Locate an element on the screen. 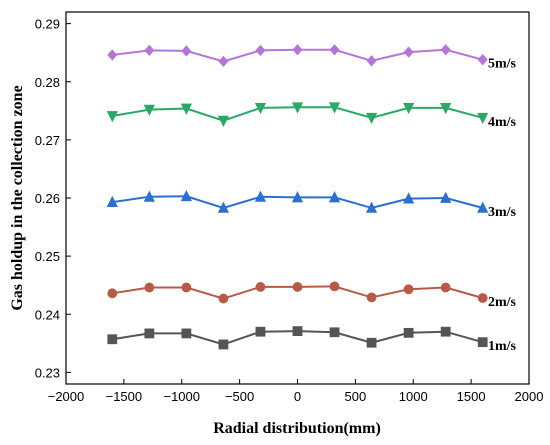 This screenshot has width=550, height=445. y-tick-label: 0.27 is located at coordinates (47, 140).